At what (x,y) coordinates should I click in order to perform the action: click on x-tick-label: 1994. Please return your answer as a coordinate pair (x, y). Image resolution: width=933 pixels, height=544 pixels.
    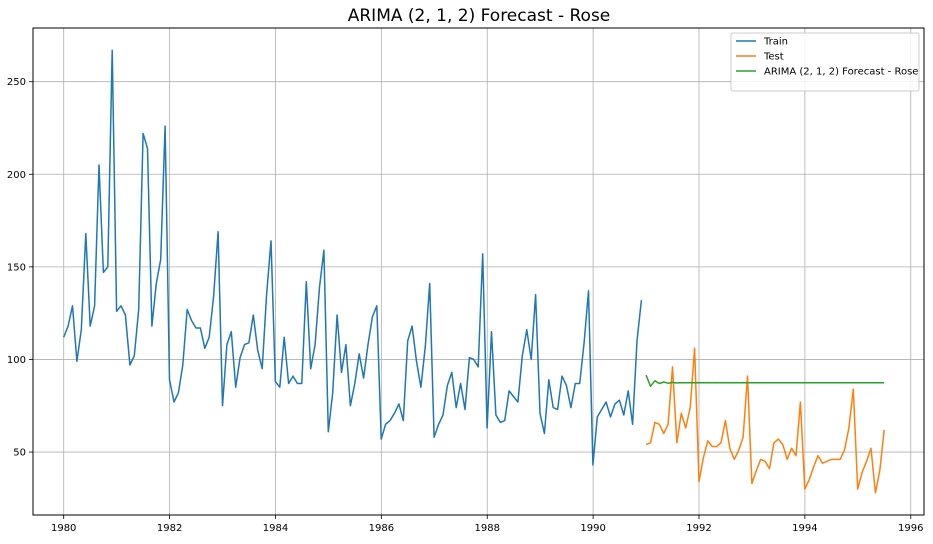
    Looking at the image, I should click on (804, 528).